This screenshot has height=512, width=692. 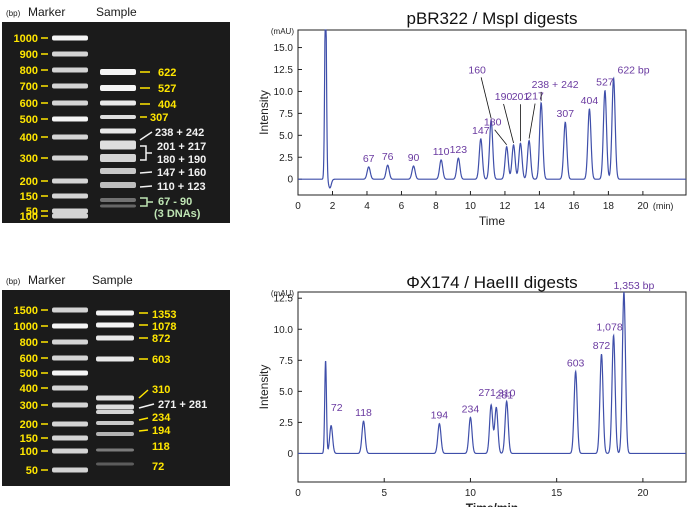 I want to click on sample-size-label: 147 + 160, so click(x=181, y=173).